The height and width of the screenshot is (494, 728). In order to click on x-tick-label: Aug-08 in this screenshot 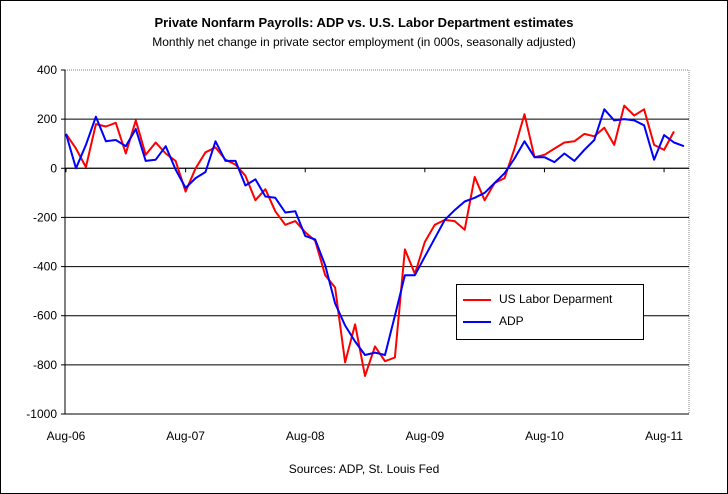, I will do `click(305, 436)`.